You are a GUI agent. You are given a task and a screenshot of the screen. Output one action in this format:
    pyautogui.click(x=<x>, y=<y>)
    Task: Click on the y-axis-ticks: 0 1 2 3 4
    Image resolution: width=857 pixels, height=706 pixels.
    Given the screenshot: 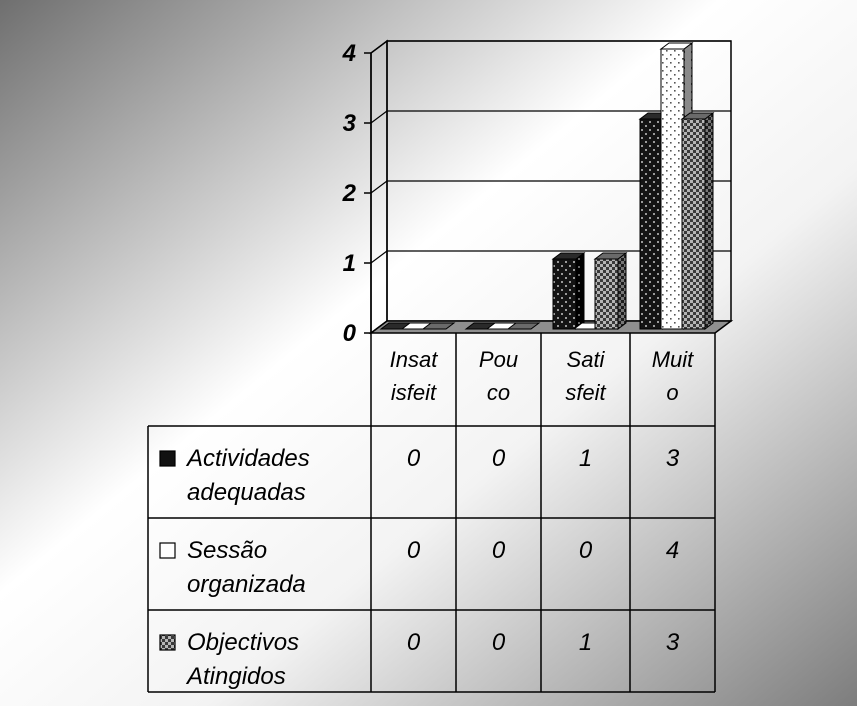 What is the action you would take?
    pyautogui.click(x=357, y=193)
    